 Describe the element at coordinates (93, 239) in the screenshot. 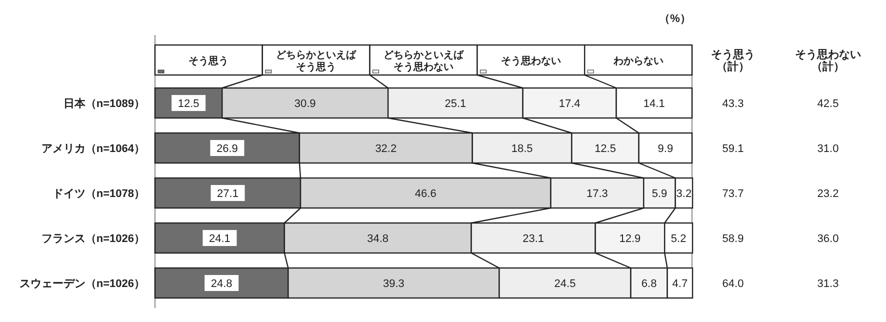

I see `y-tick-label: フランス（n=1026）` at that location.